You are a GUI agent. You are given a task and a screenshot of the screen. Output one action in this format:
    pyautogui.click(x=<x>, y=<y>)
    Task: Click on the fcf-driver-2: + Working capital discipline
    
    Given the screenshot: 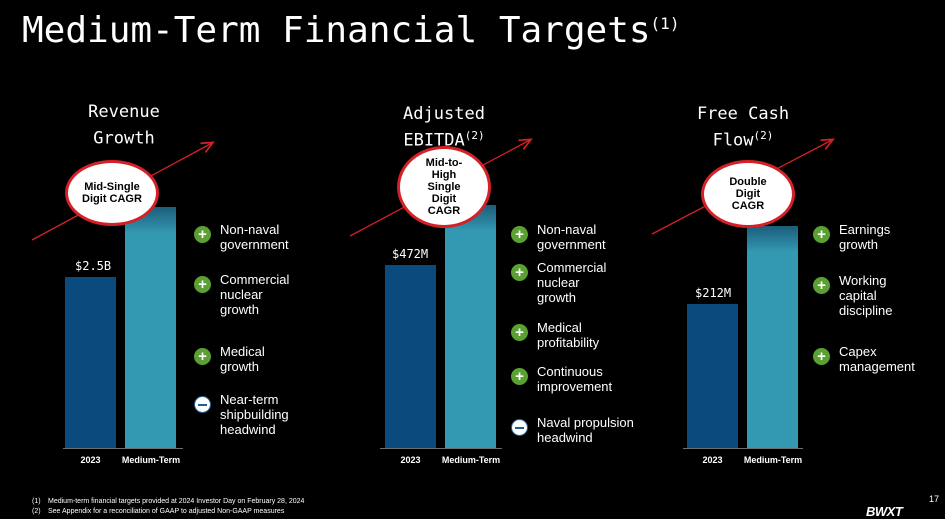 What is the action you would take?
    pyautogui.click(x=852, y=295)
    